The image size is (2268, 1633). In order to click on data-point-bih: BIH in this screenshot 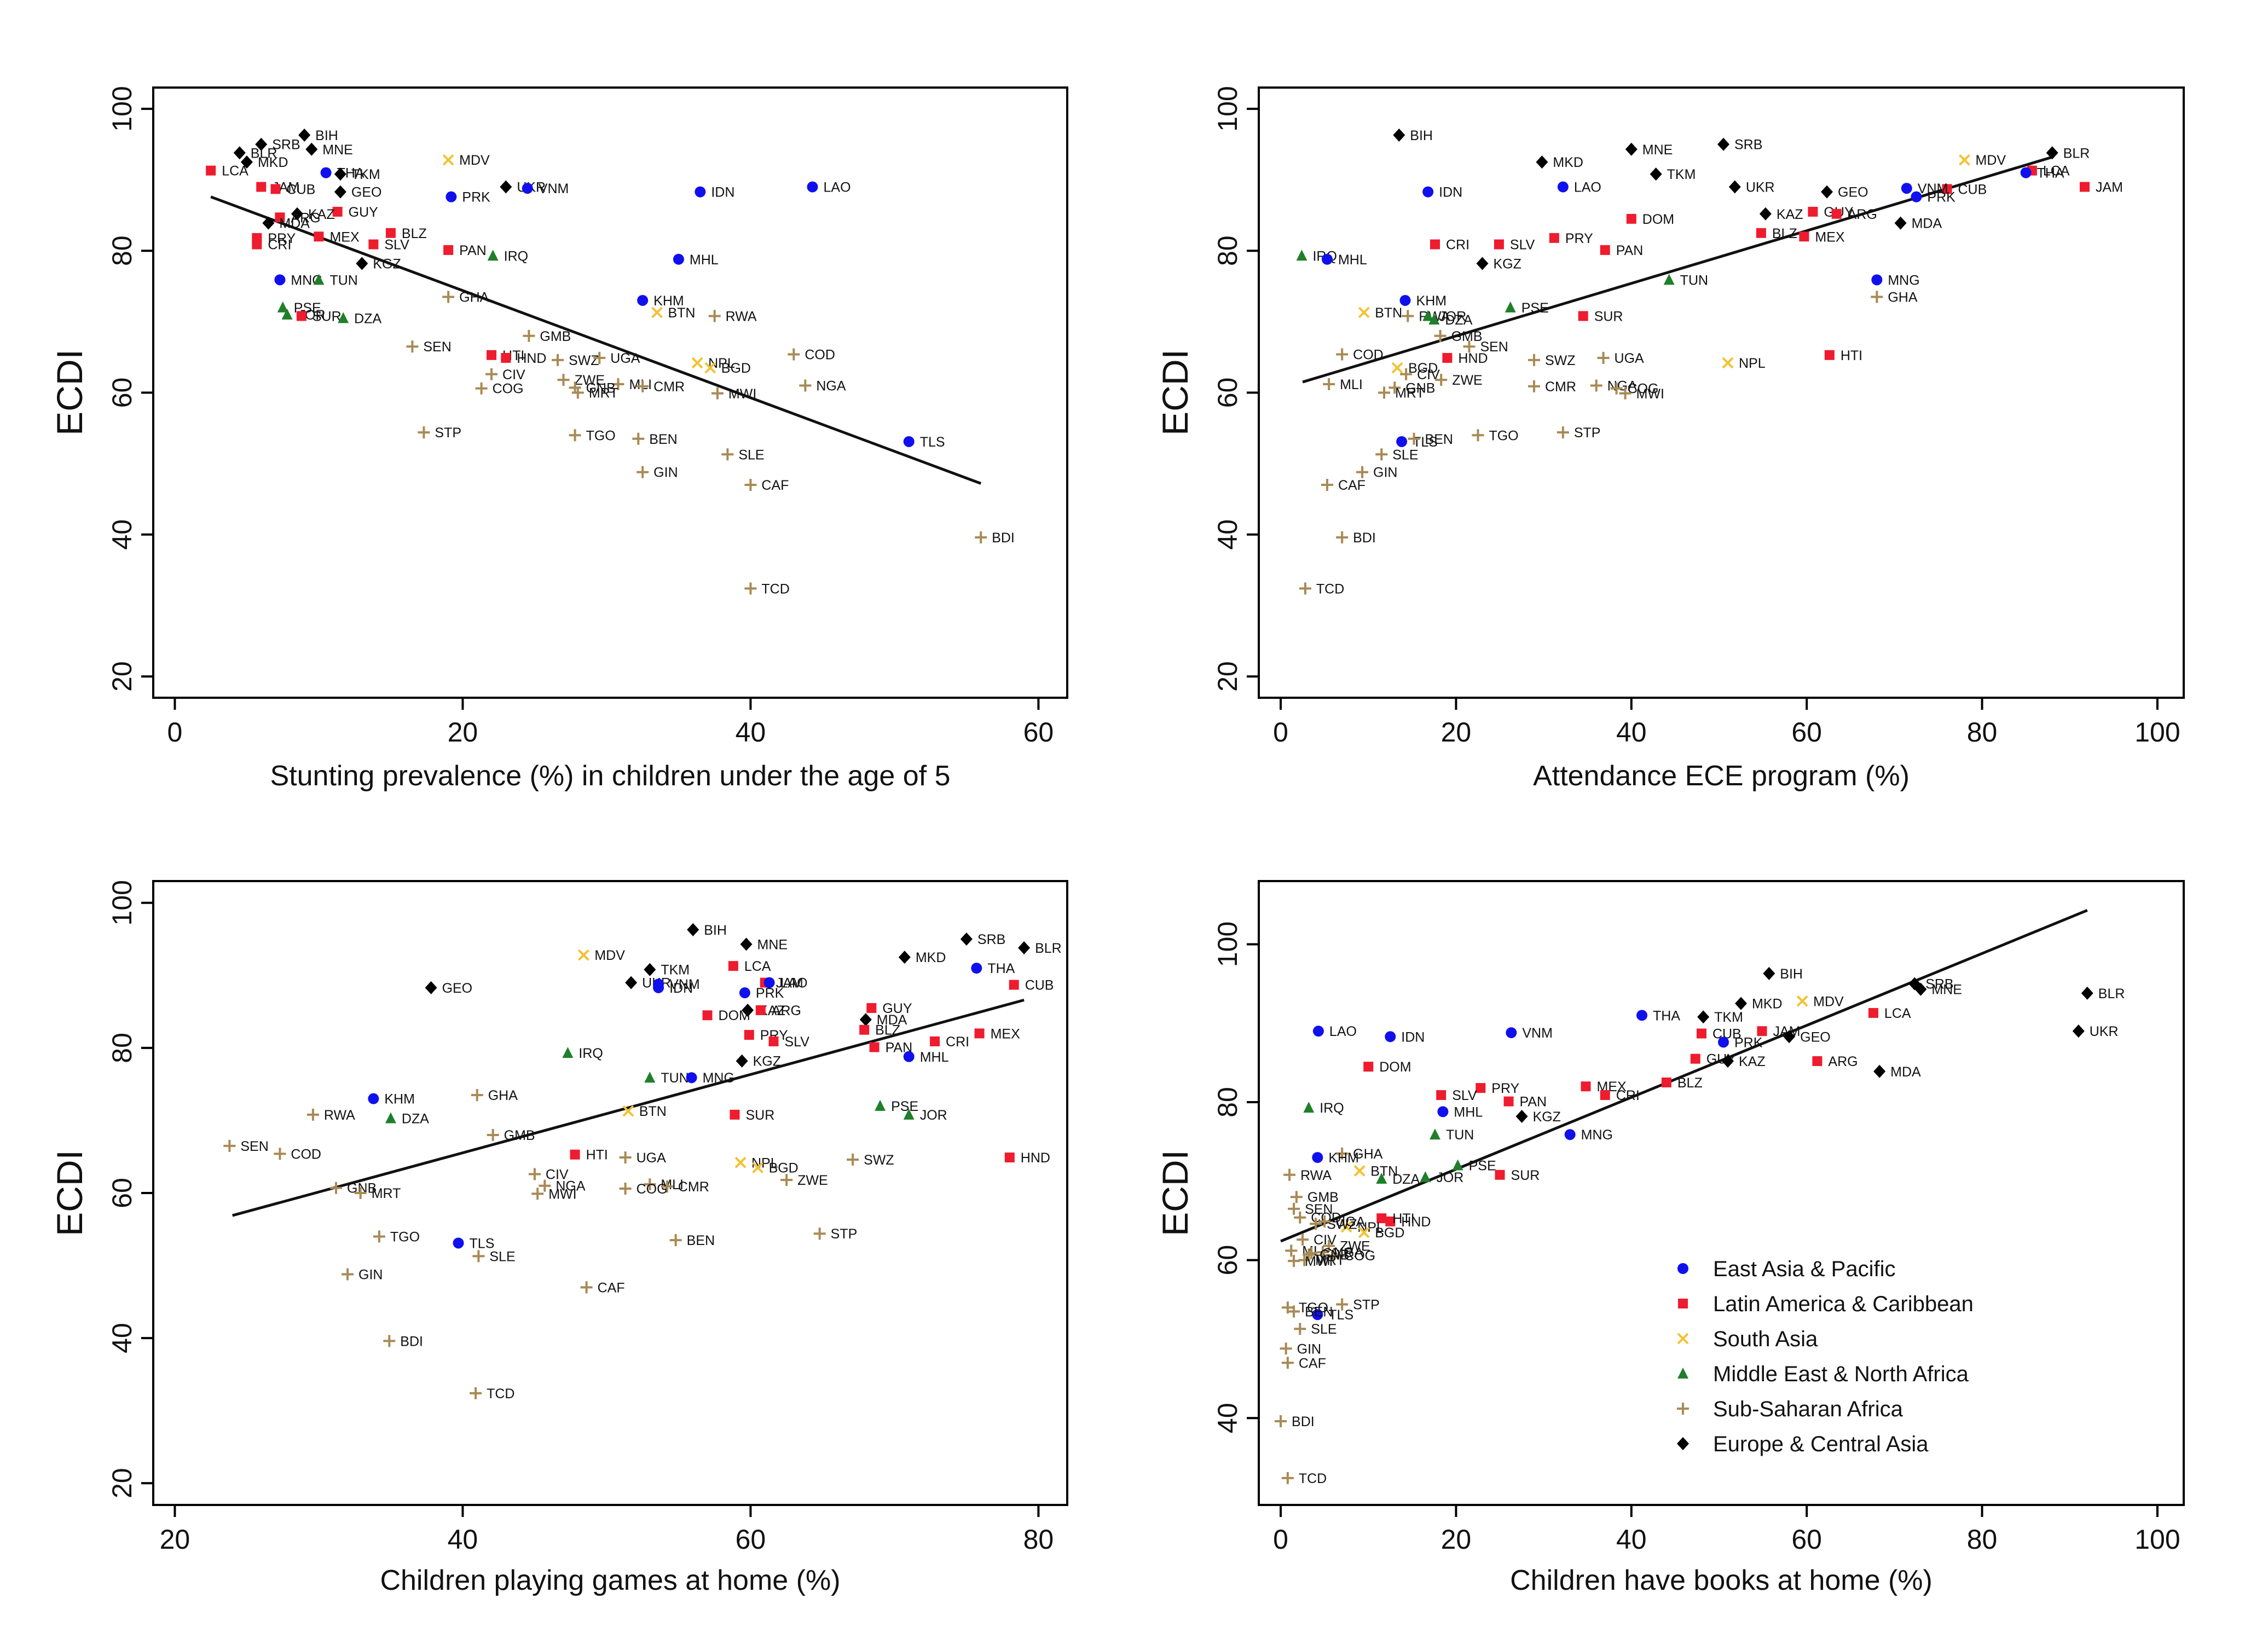, I will do `click(318, 135)`.